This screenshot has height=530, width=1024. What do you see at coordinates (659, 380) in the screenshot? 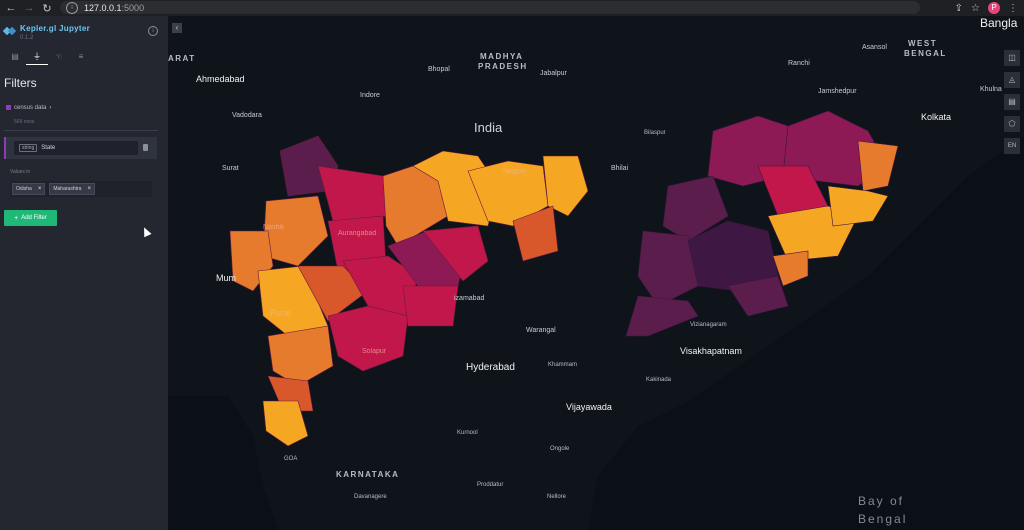
I see `map-label: Kakinada` at bounding box center [659, 380].